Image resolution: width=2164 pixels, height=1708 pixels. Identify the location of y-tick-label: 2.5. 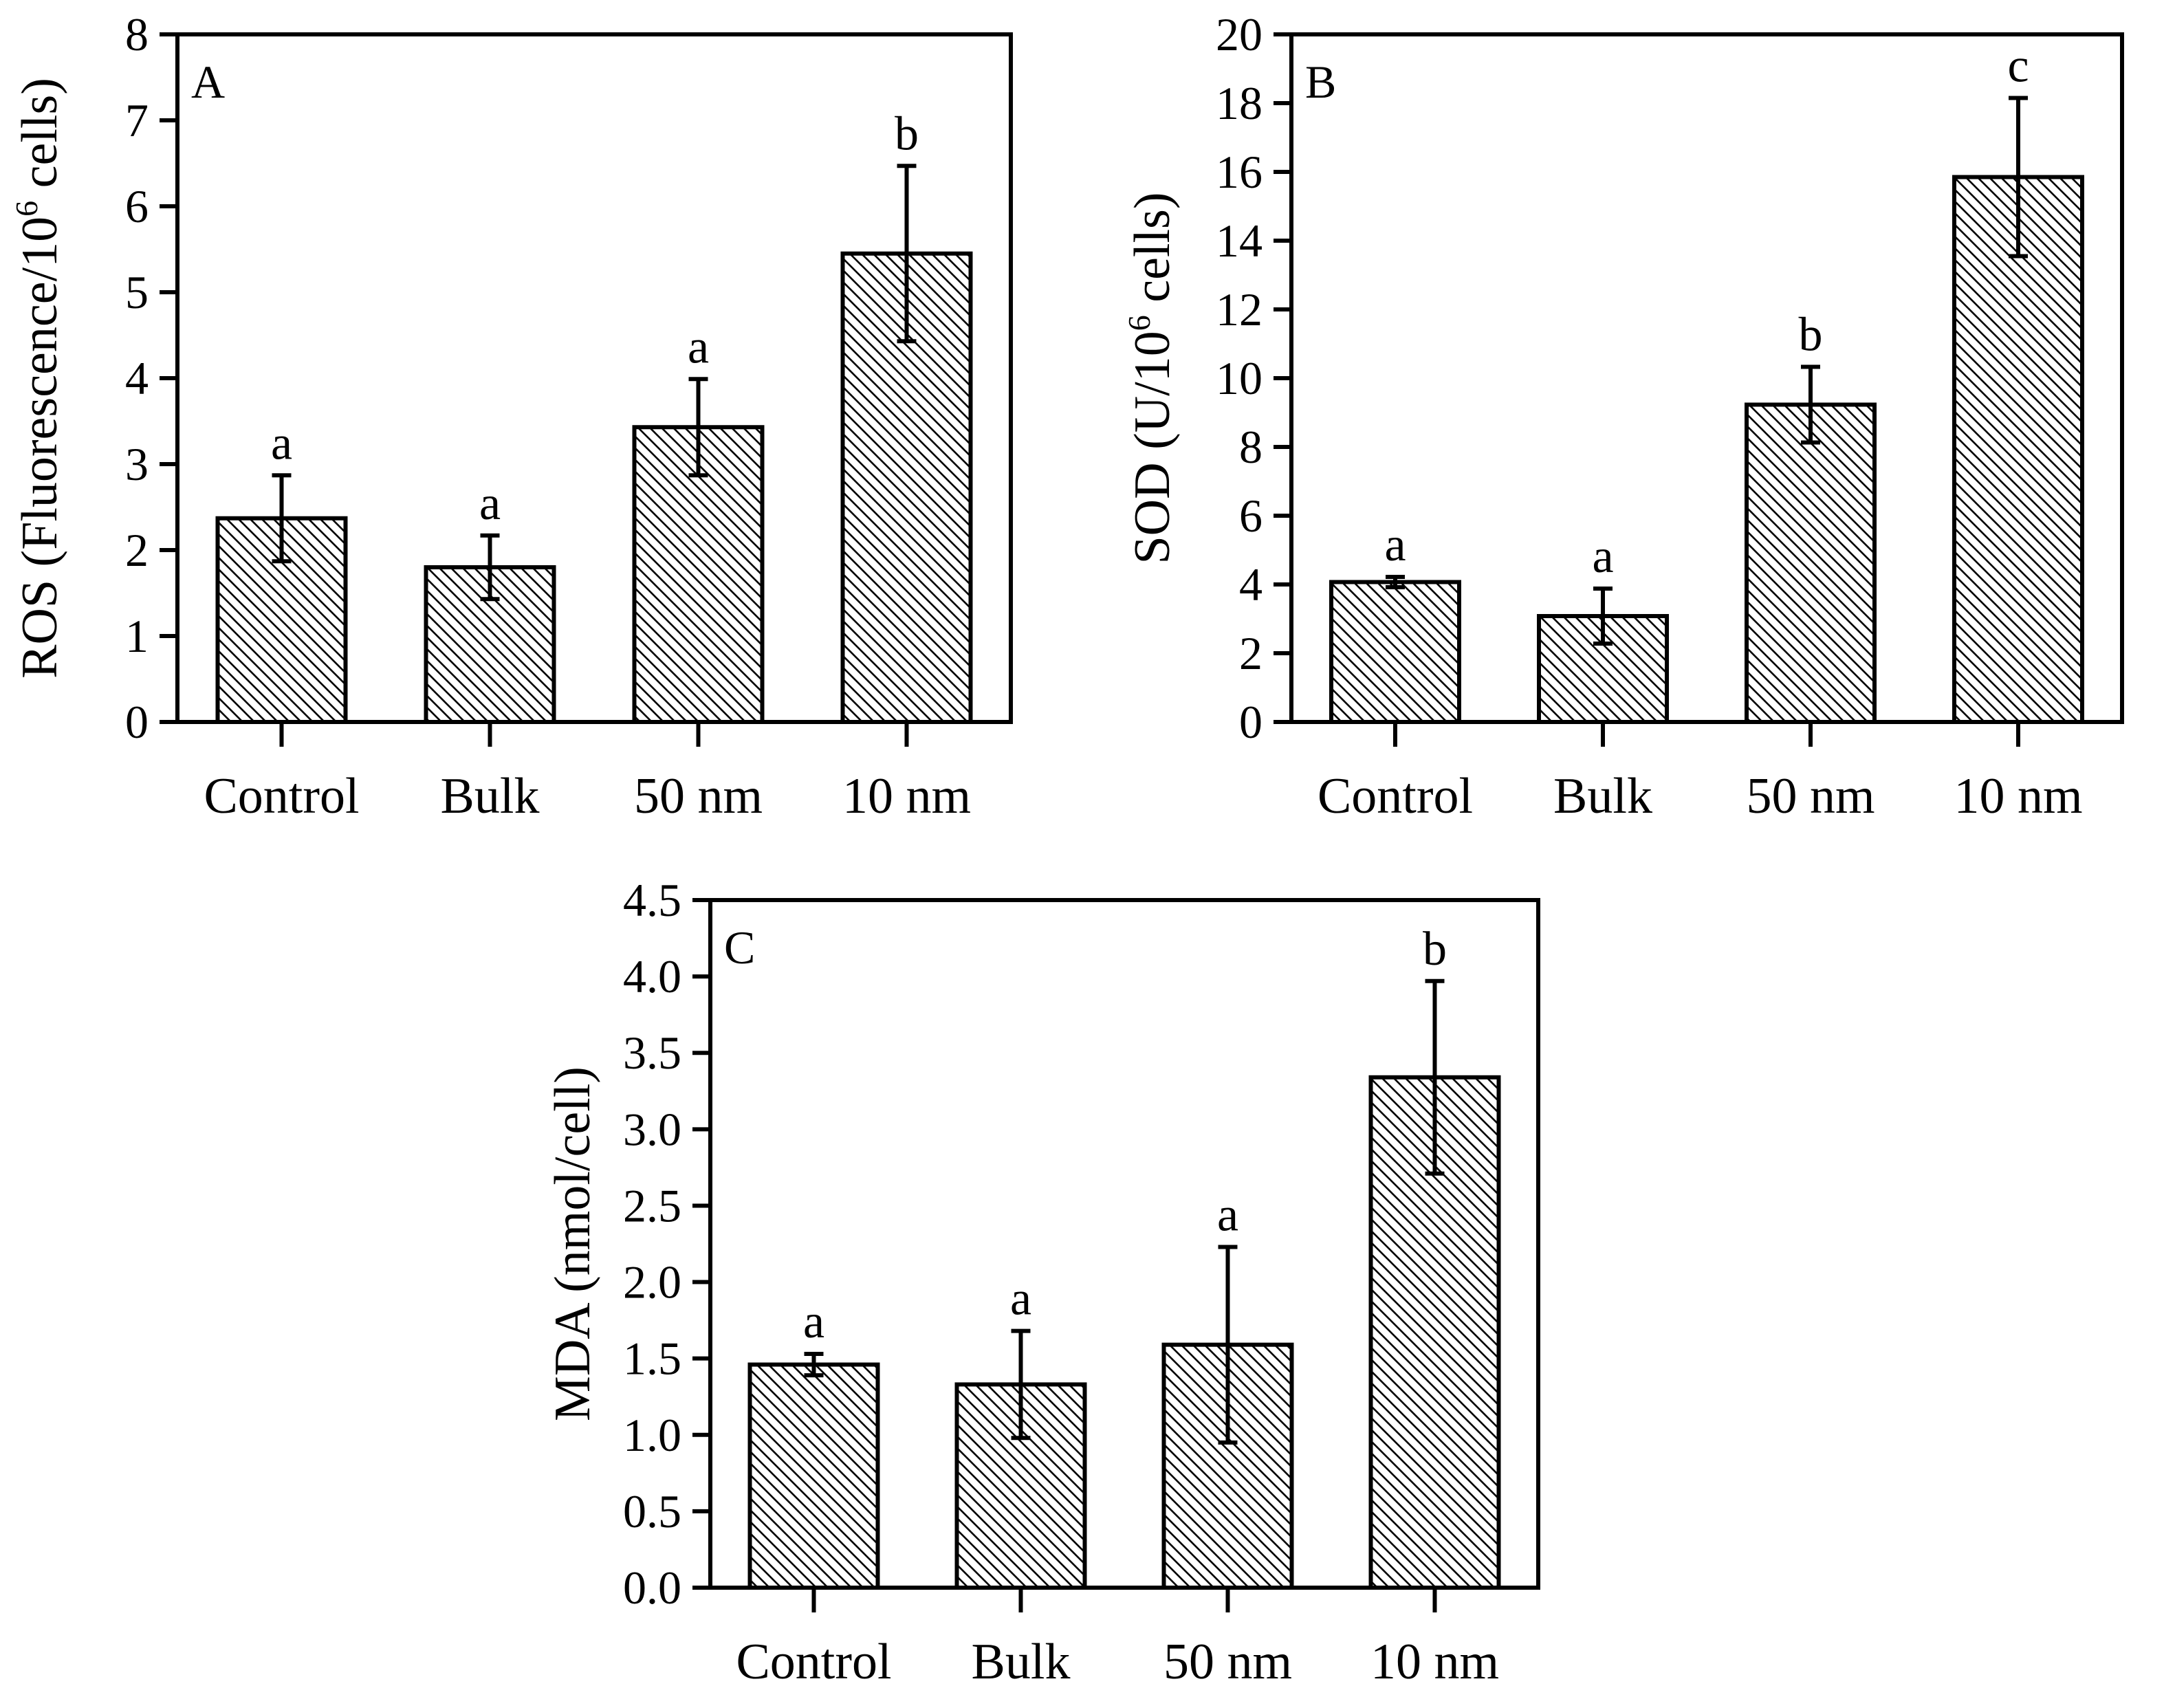
(652, 1205).